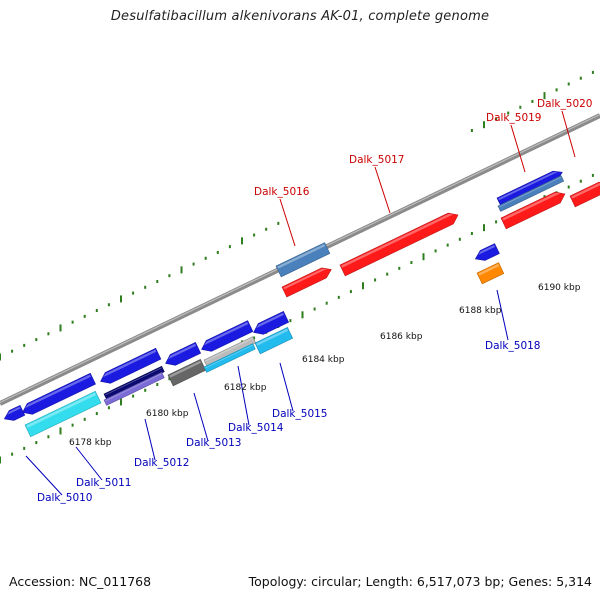 This screenshot has width=600, height=600. Describe the element at coordinates (514, 118) in the screenshot. I see `gene-label-dalk-5019: Dalk_5019` at that location.